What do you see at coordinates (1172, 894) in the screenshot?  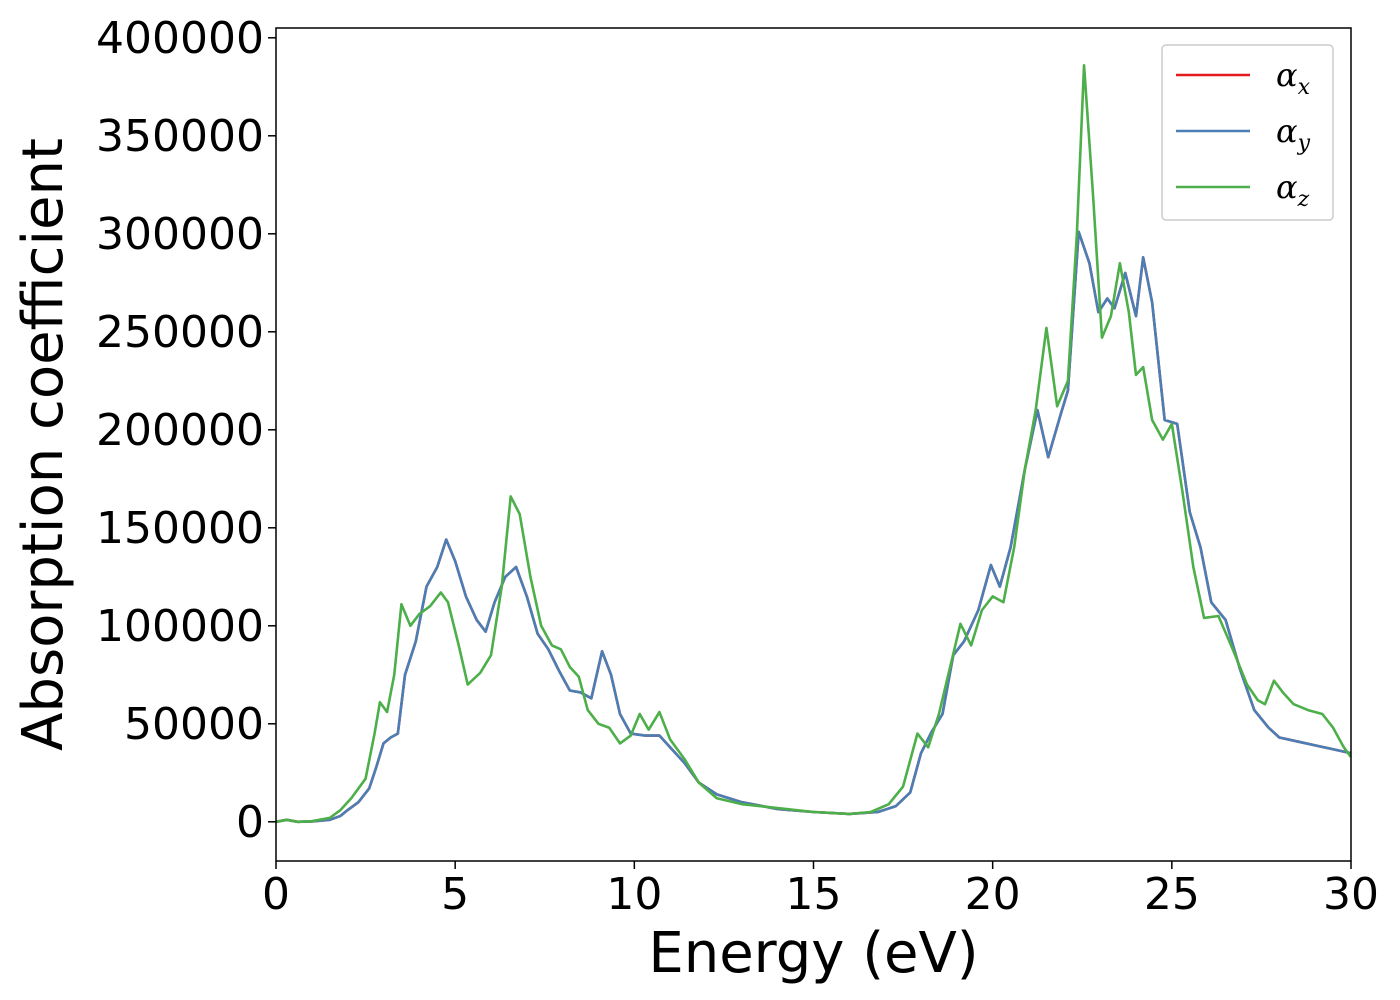 I see `x-tick-label: 25` at bounding box center [1172, 894].